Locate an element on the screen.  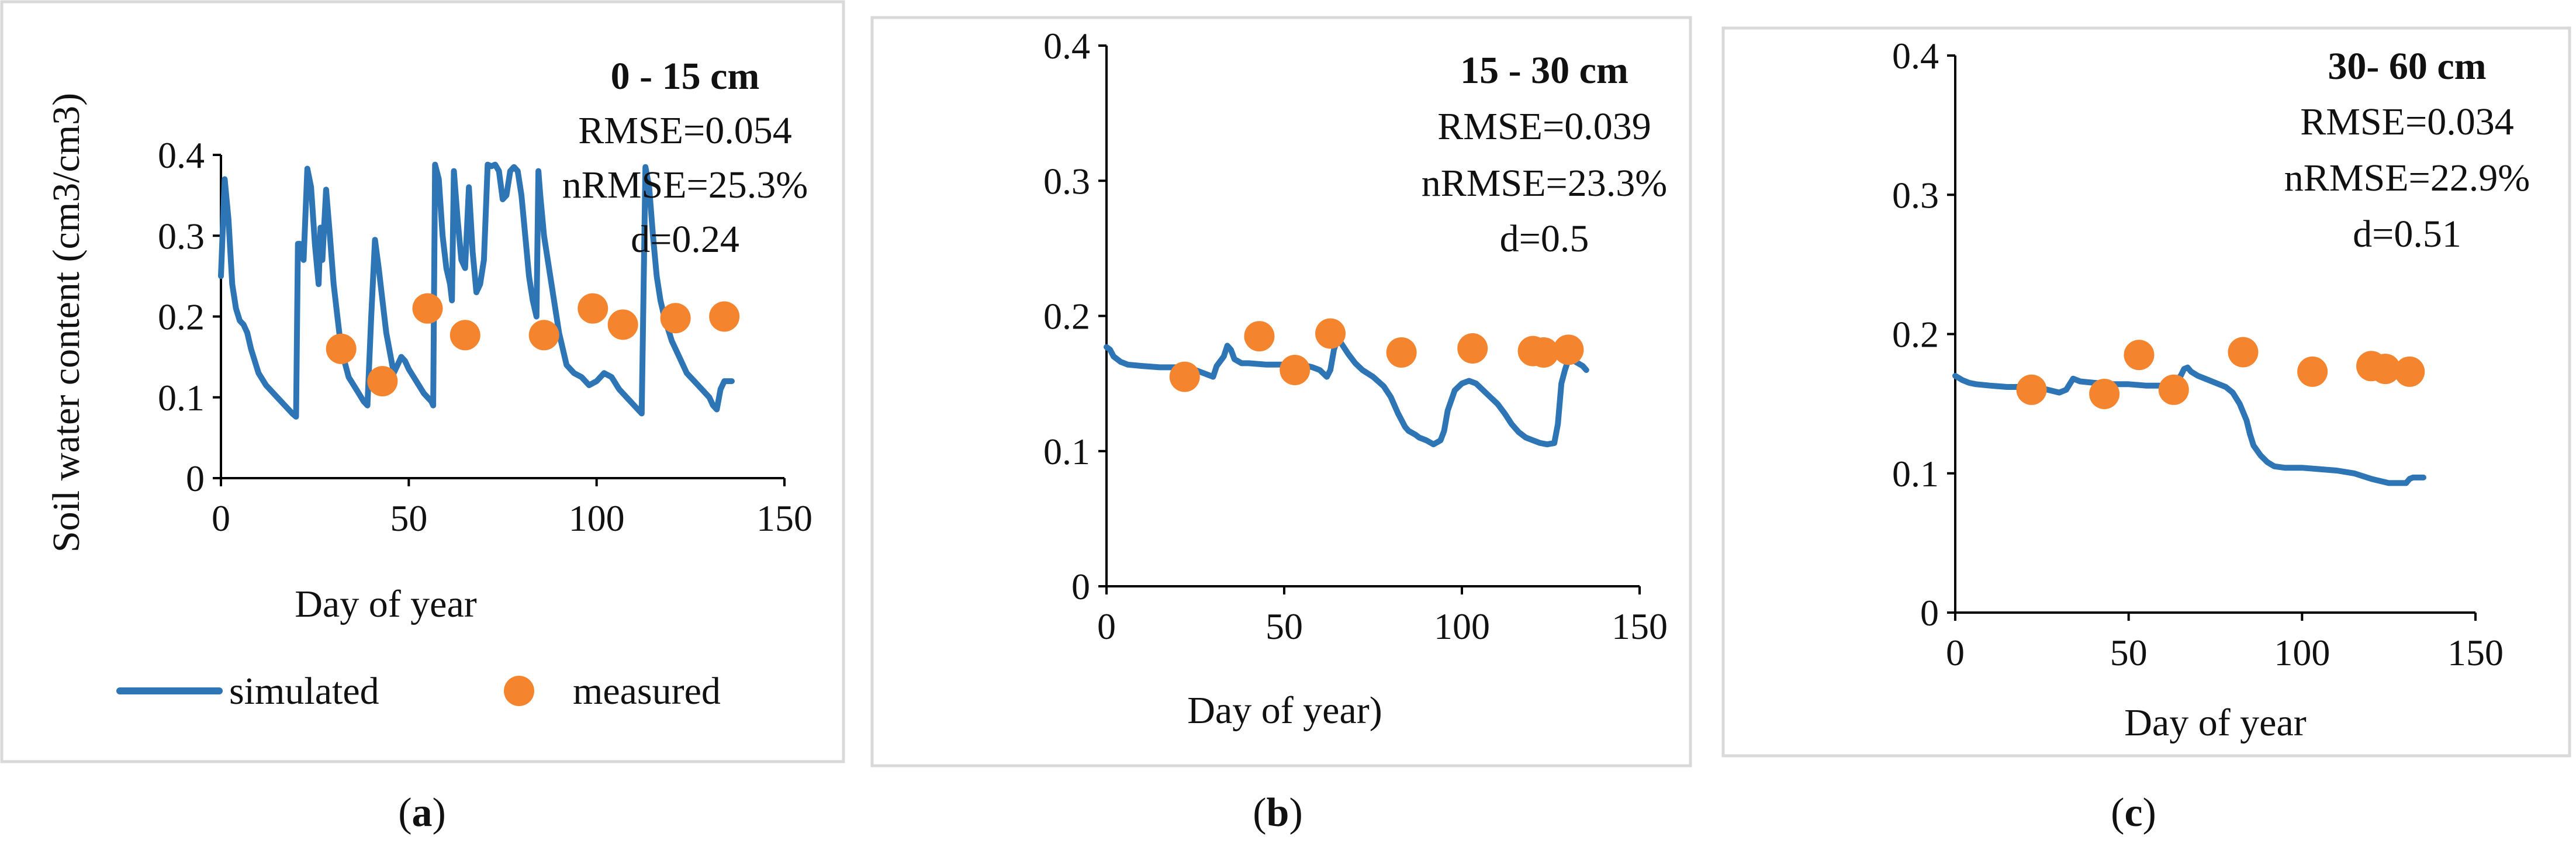
panel-b-caption-open: ( is located at coordinates (1259, 812).